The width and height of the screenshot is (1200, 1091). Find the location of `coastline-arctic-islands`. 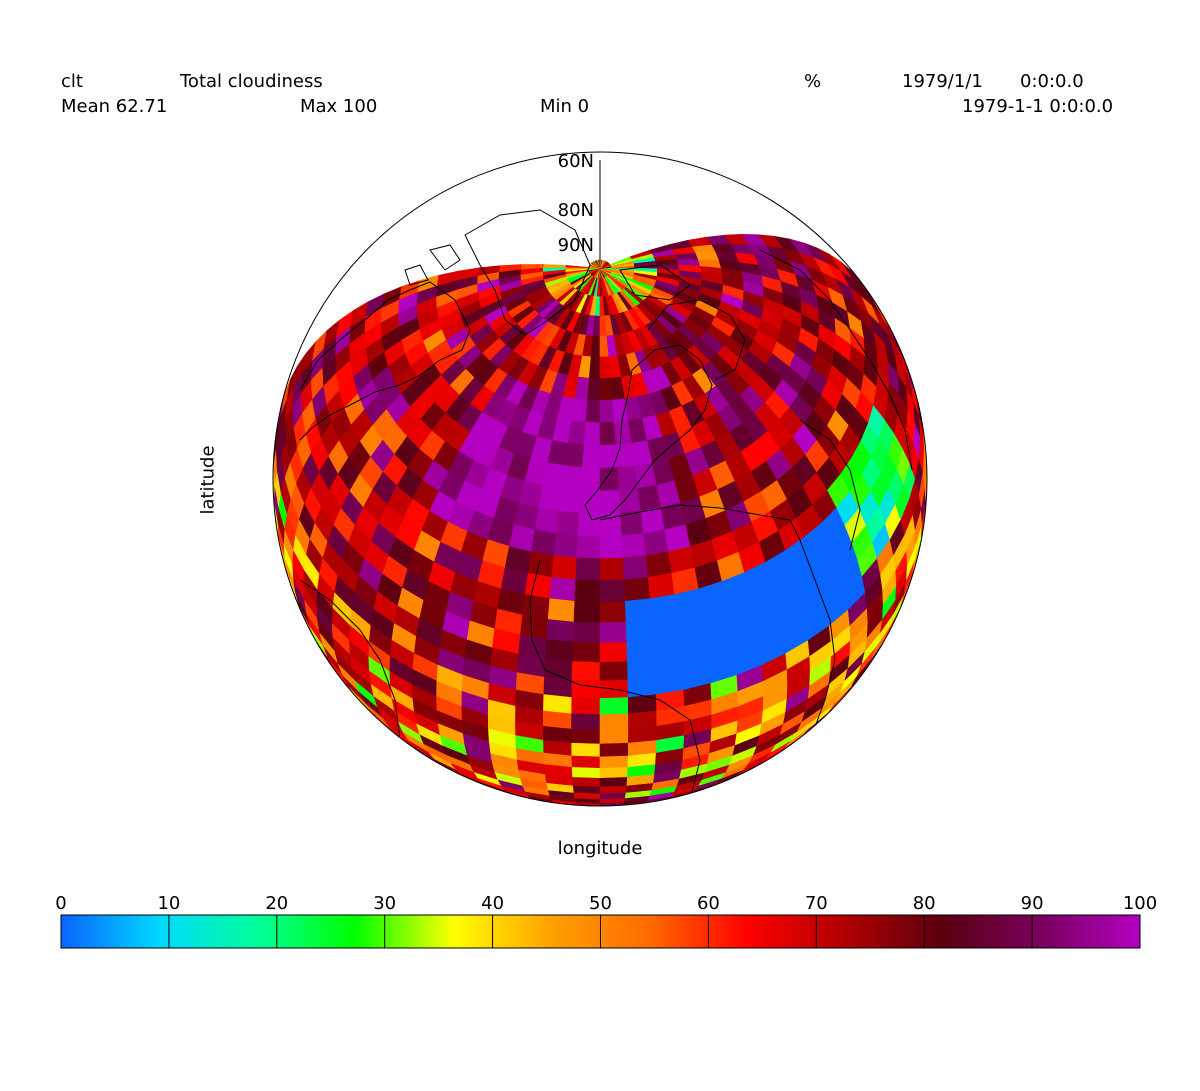

coastline-arctic-islands is located at coordinates (547, 272).